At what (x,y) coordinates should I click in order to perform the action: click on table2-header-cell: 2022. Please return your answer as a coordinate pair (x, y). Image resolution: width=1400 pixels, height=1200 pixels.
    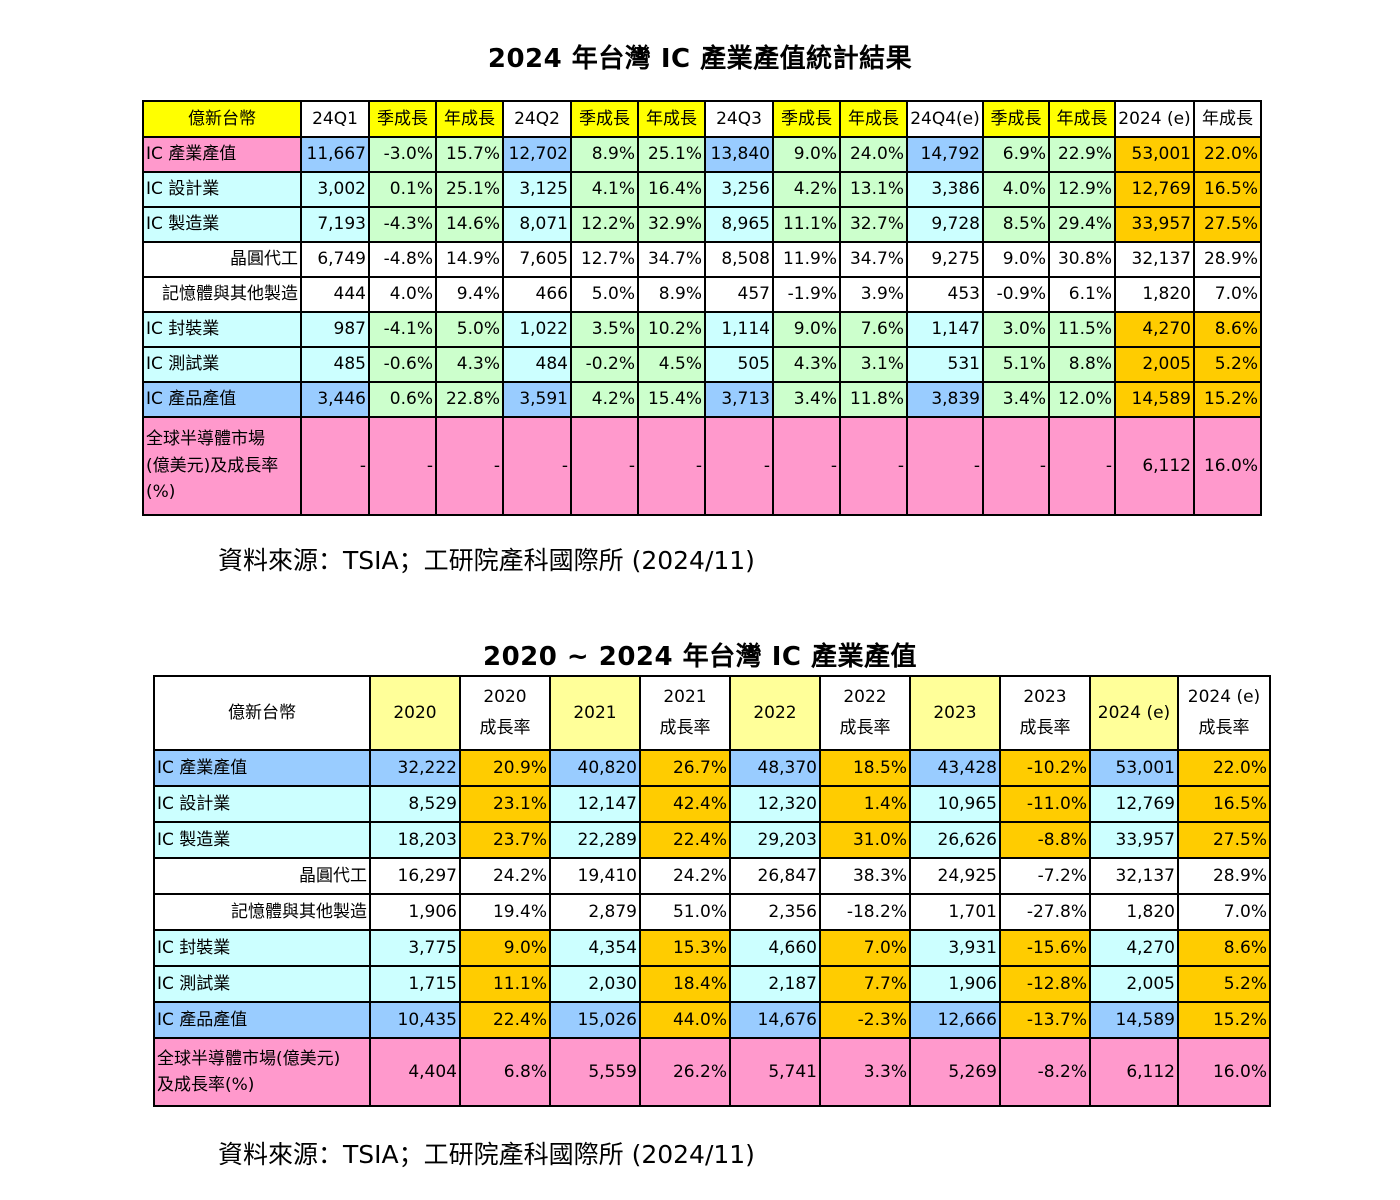
    Looking at the image, I should click on (775, 713).